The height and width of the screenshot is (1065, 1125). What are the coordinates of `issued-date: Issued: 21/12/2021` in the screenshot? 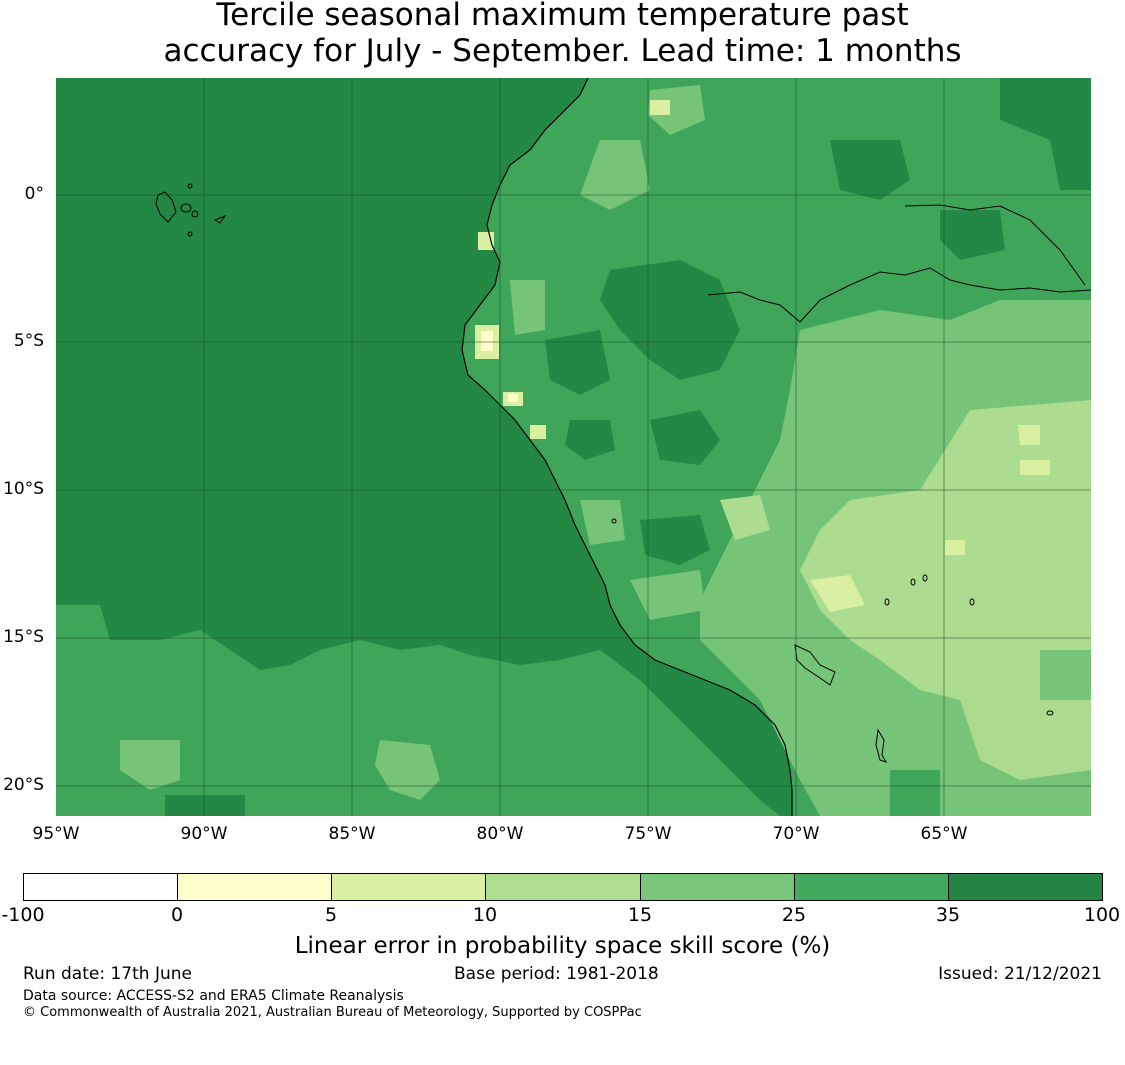 It's located at (1020, 974).